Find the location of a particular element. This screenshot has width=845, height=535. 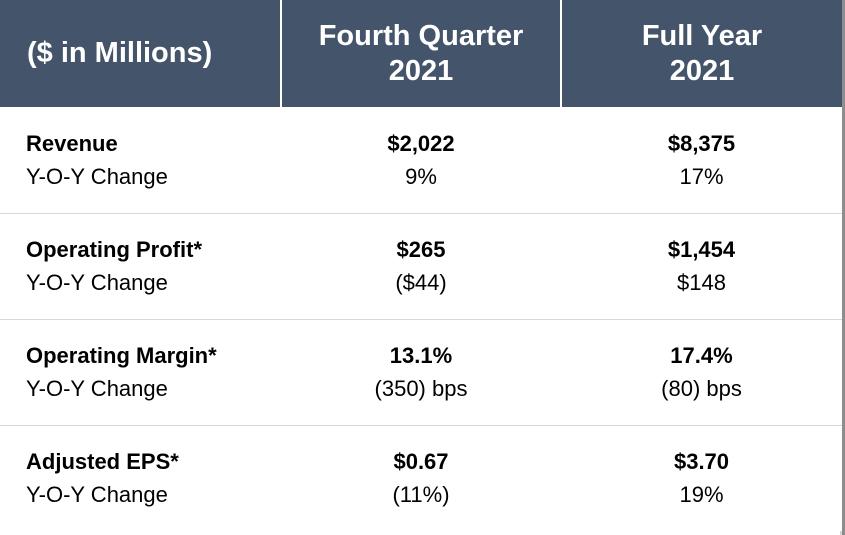

row-label-cell: Operating Profit* Y-O-Y Change is located at coordinates (140, 265).